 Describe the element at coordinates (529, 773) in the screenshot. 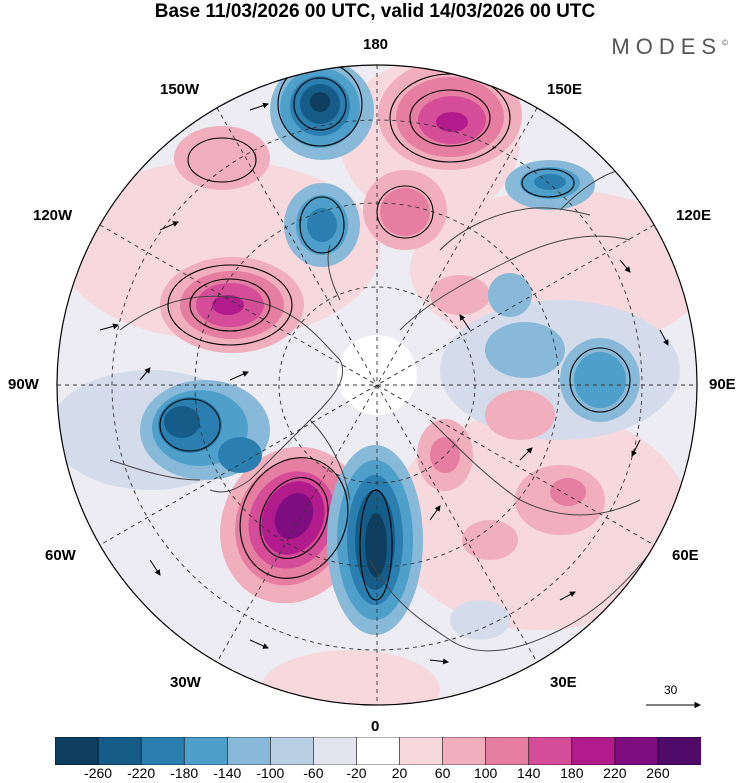

I see `colorbar-tick-label: 140` at that location.